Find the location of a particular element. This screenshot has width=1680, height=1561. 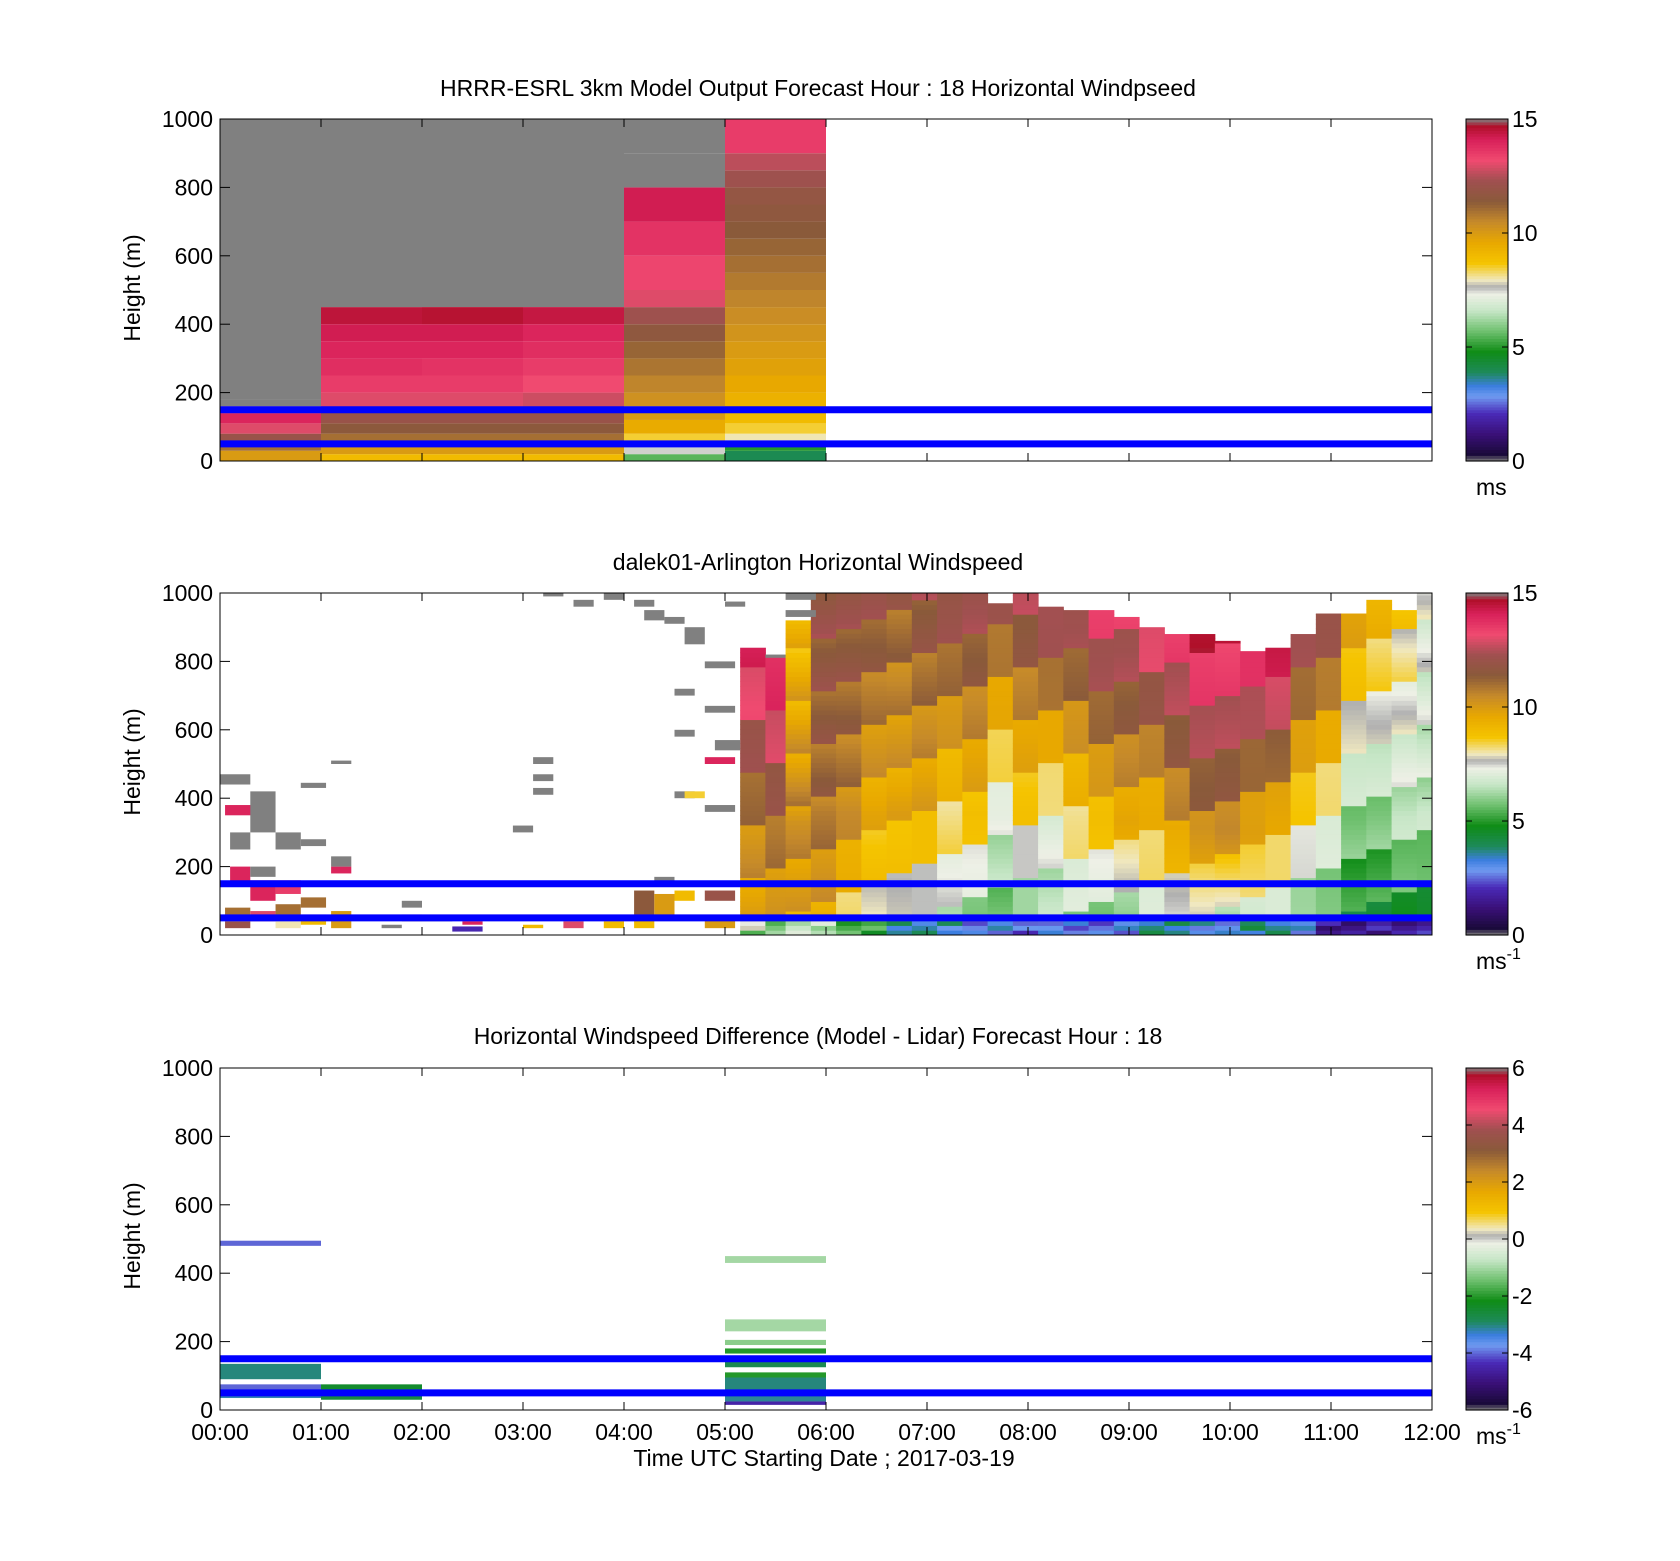

y-tick-label: 400 is located at coordinates (194, 324).